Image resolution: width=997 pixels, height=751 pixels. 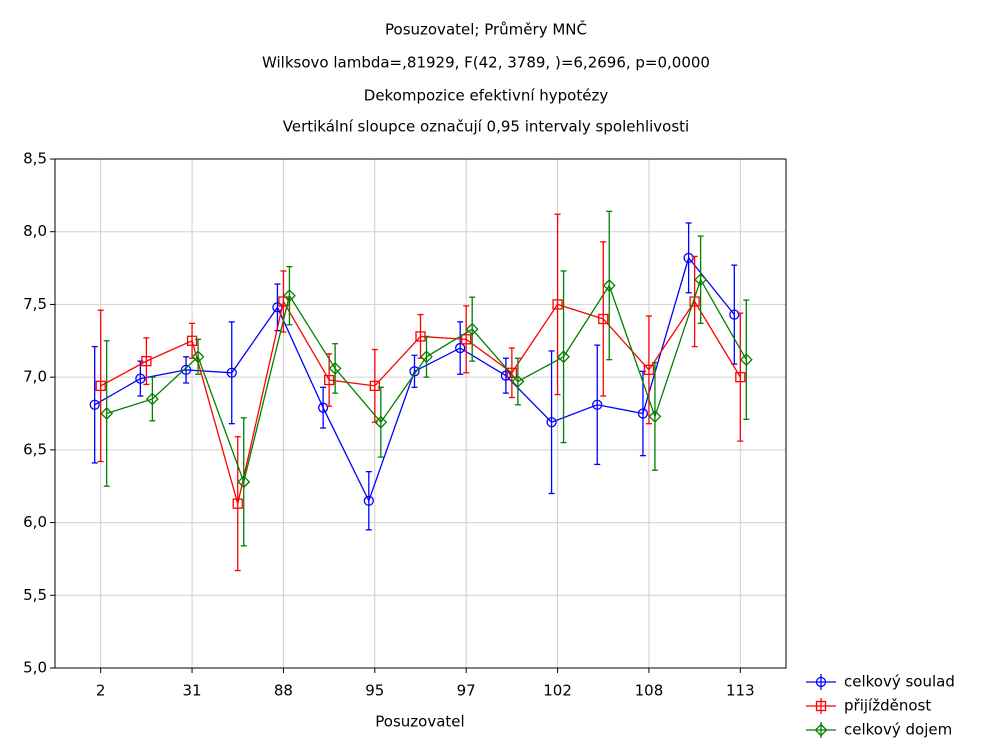 I want to click on y-tick-label: 8,0, so click(x=35, y=231).